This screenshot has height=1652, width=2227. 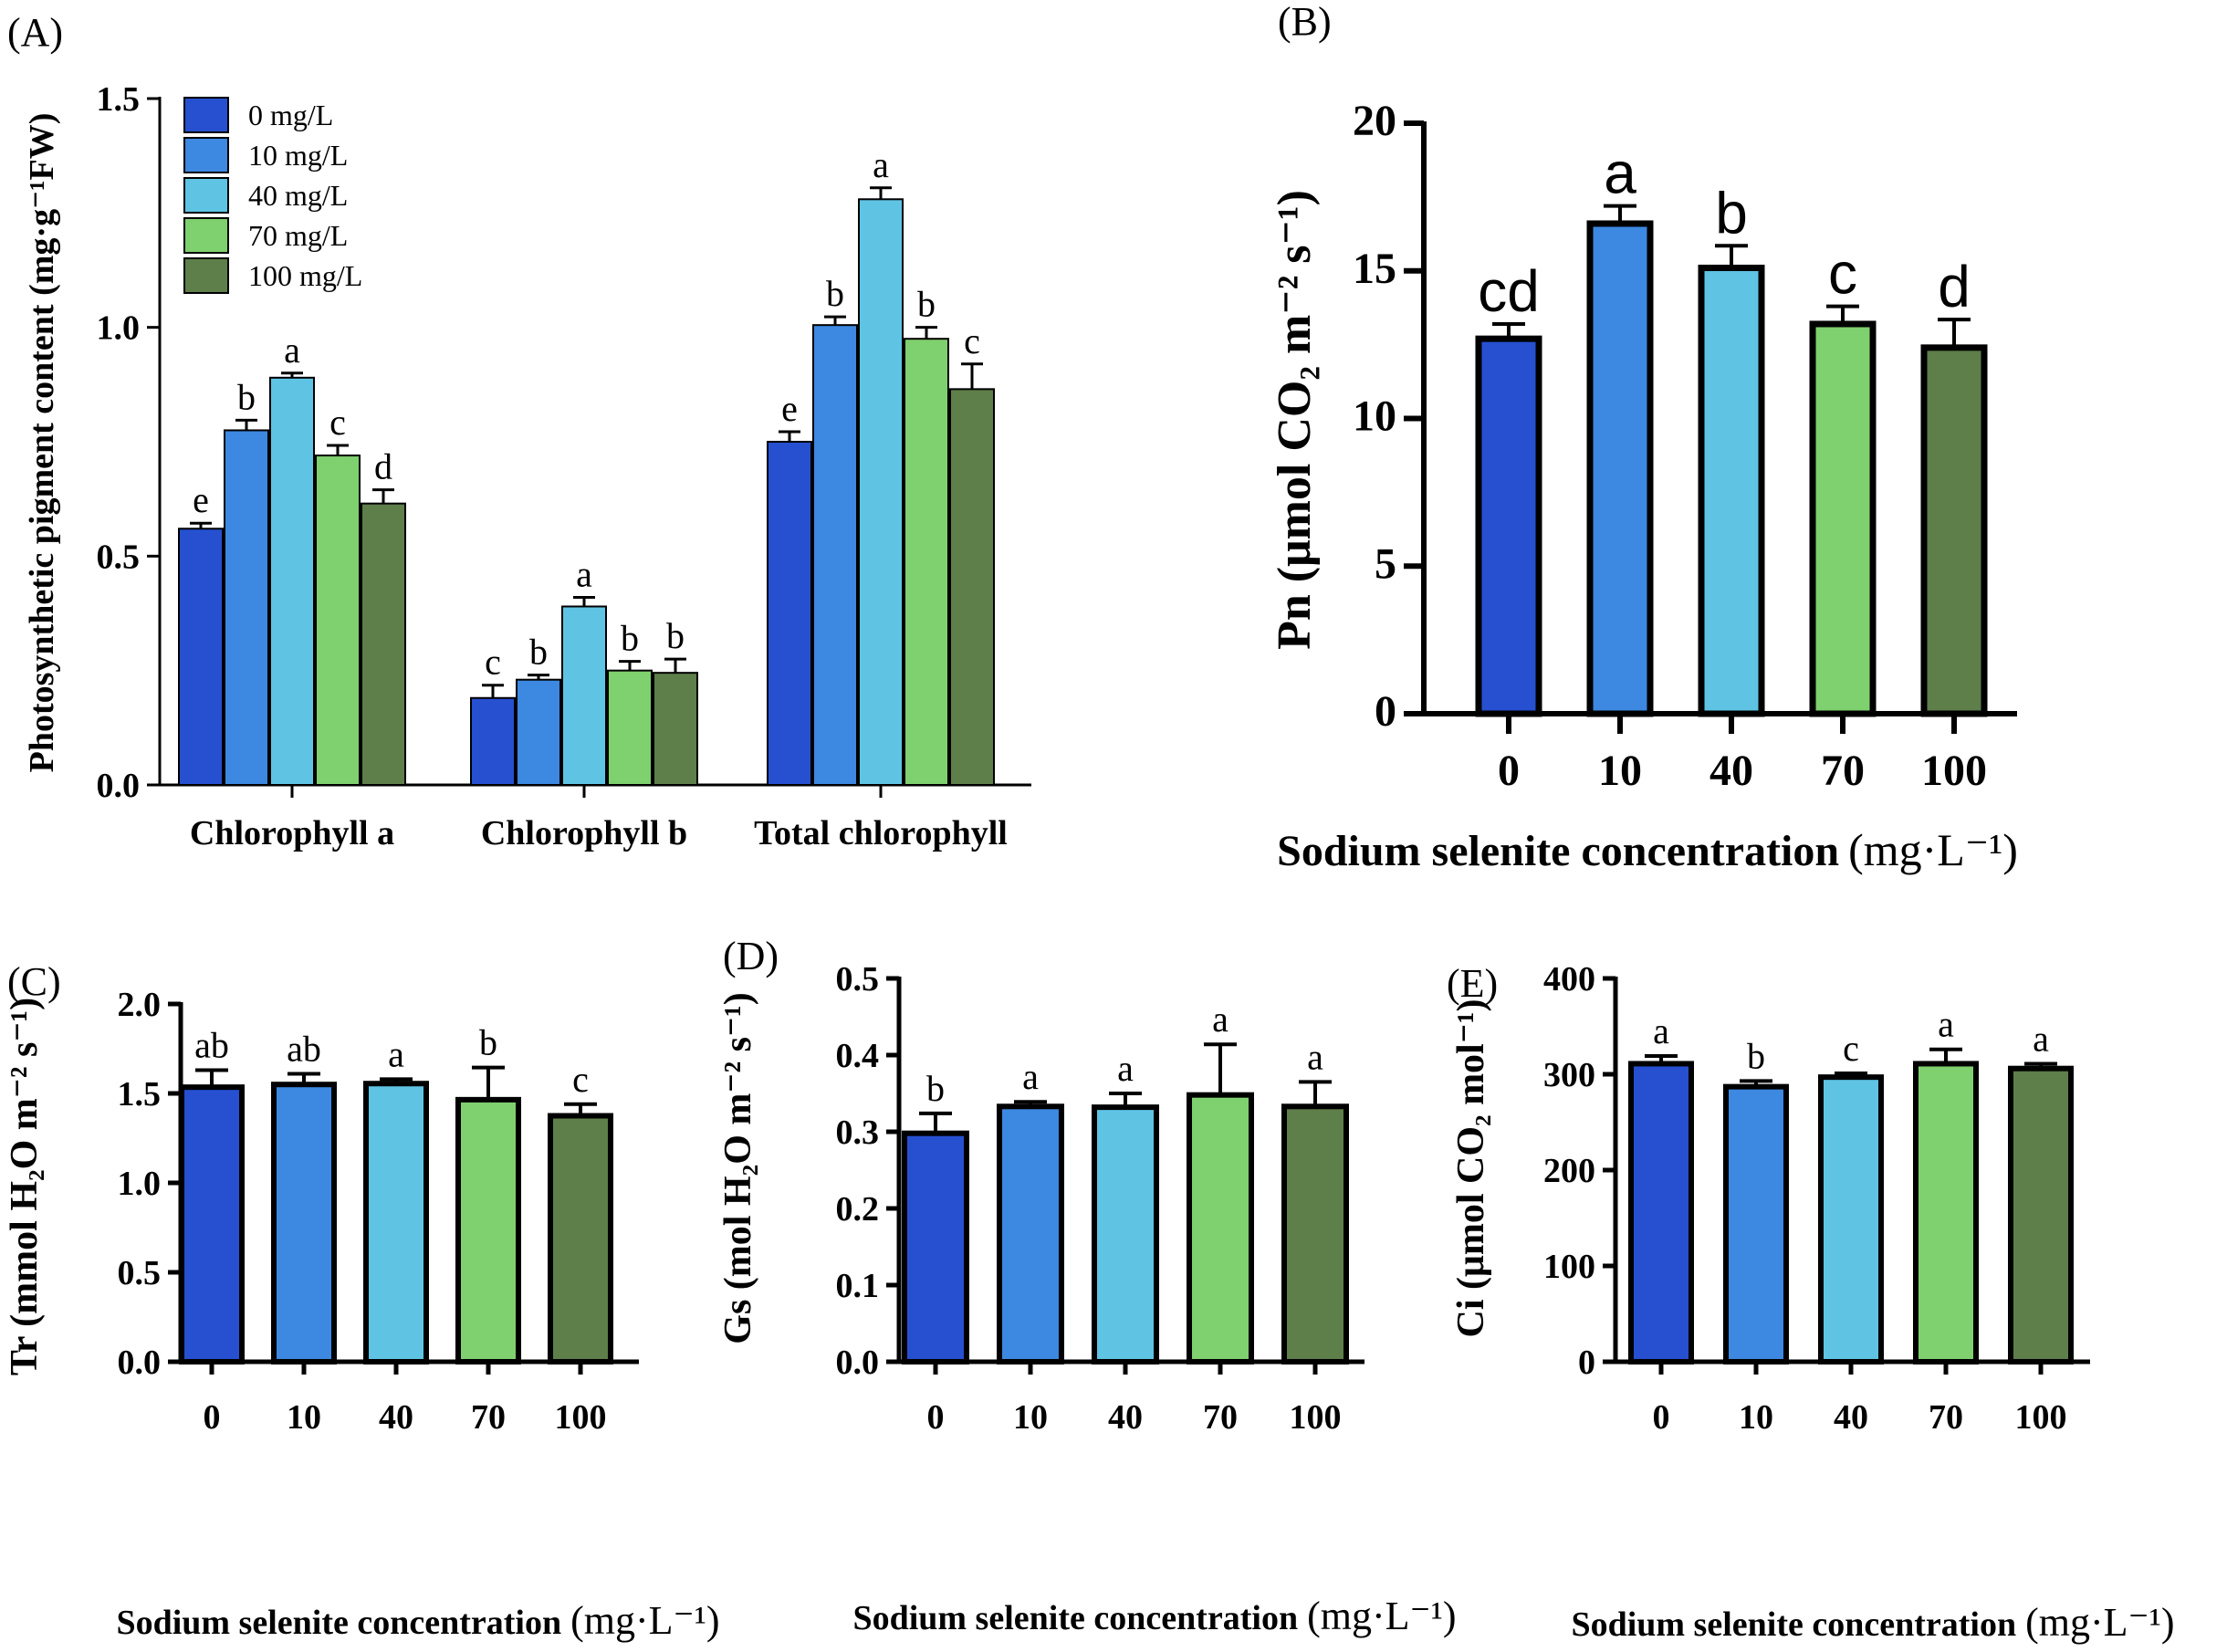 I want to click on panel-label-c: (C), so click(x=34, y=981).